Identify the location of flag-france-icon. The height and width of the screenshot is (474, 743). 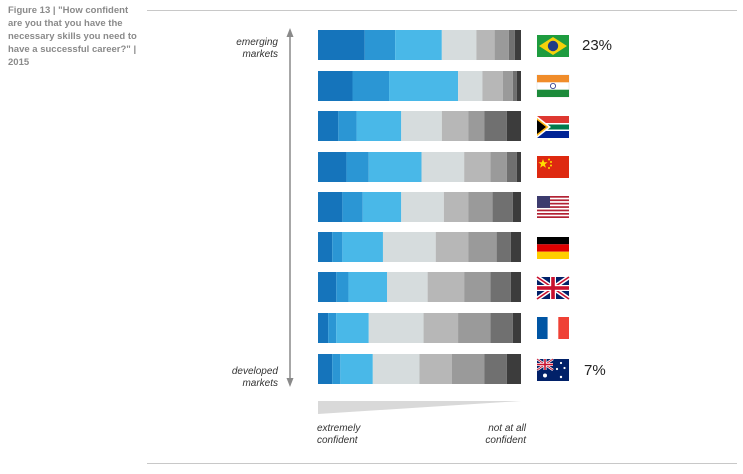
(553, 328).